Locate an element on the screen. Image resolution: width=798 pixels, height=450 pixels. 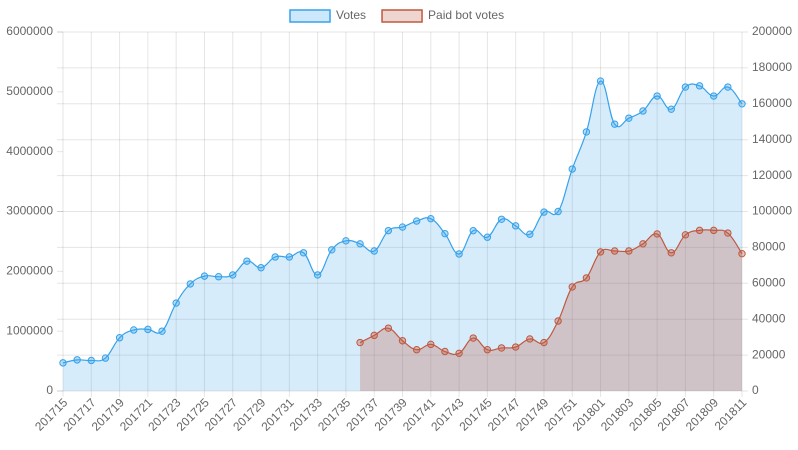
y2-tick-label: 160000 is located at coordinates (772, 103).